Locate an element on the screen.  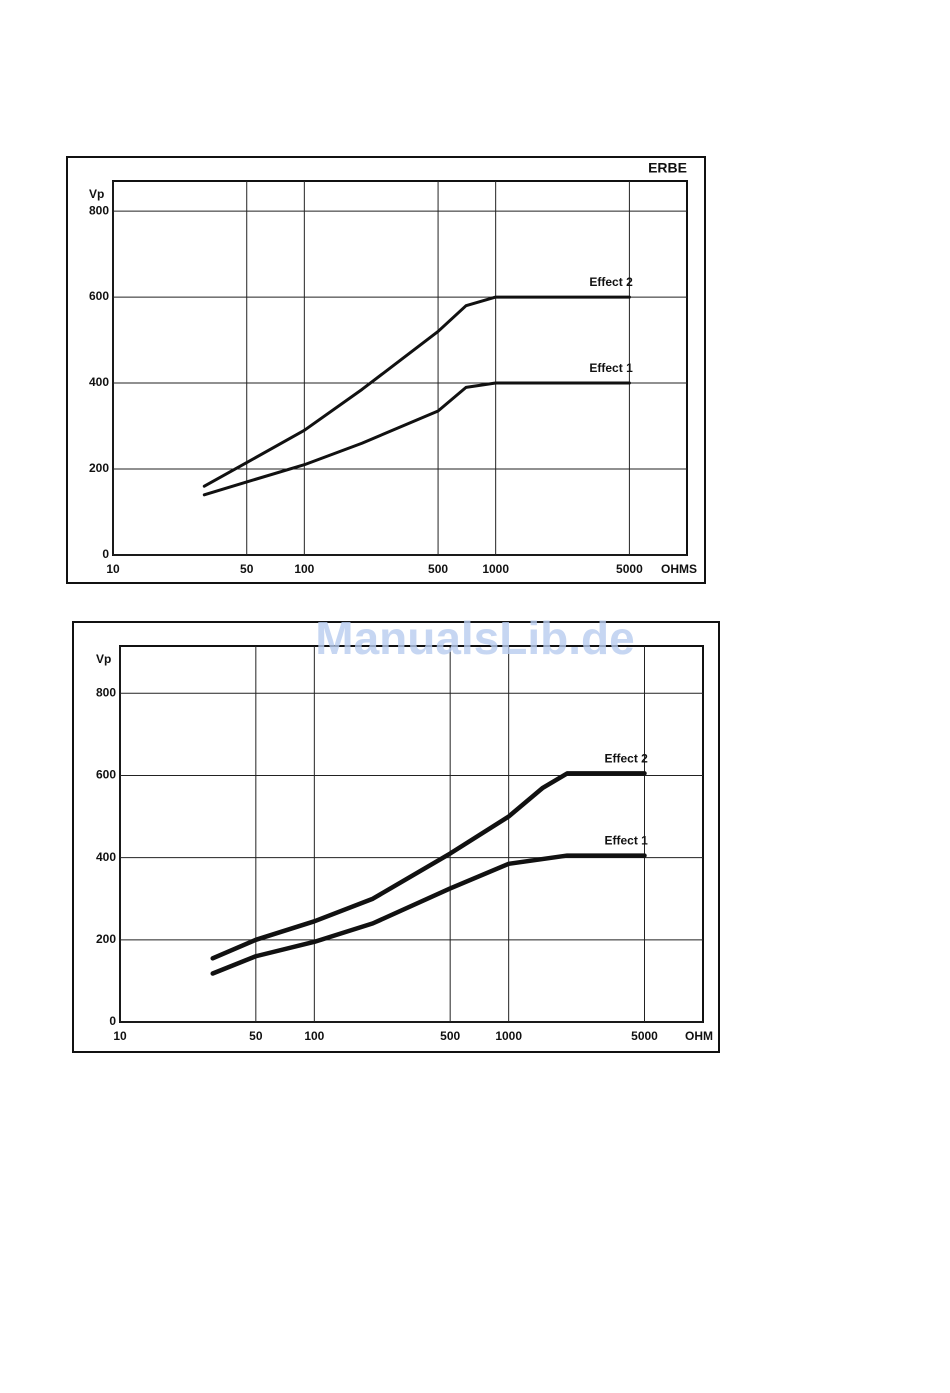
chart-title: ERBE is located at coordinates (667, 168).